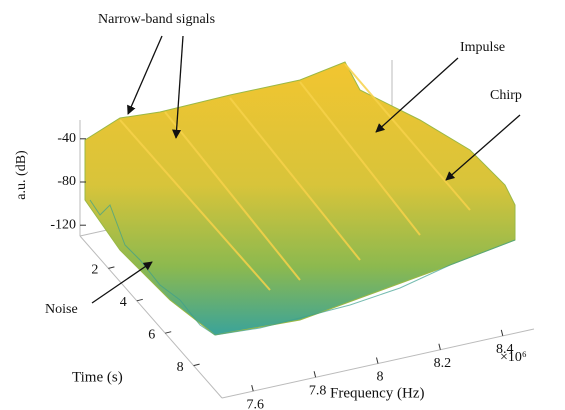  What do you see at coordinates (443, 363) in the screenshot?
I see `x-tick-label: 8.2` at bounding box center [443, 363].